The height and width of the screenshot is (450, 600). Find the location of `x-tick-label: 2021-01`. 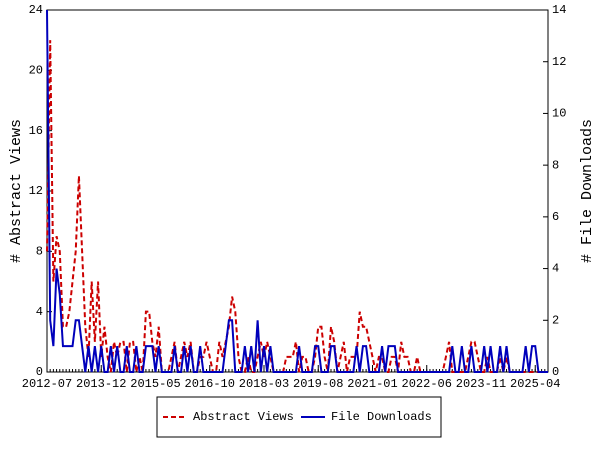

x-tick-label: 2021-01 is located at coordinates (372, 384).